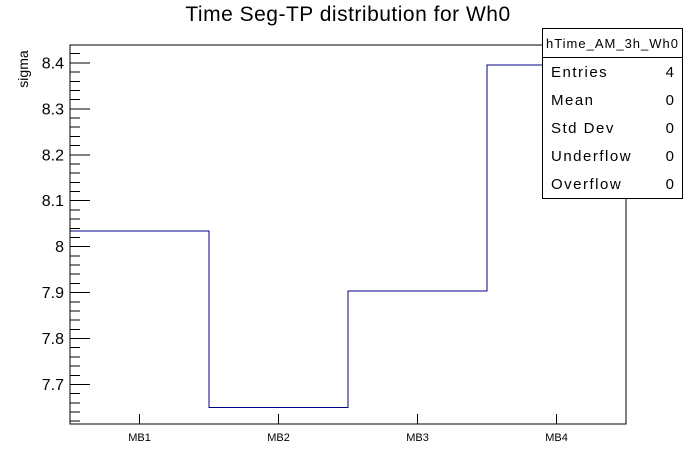 The height and width of the screenshot is (472, 696). I want to click on x-tick-label: MB1, so click(139, 438).